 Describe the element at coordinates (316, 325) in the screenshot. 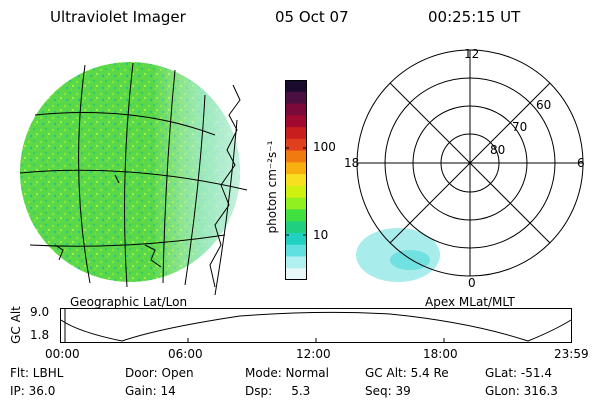

I see `altitude-plot` at that location.